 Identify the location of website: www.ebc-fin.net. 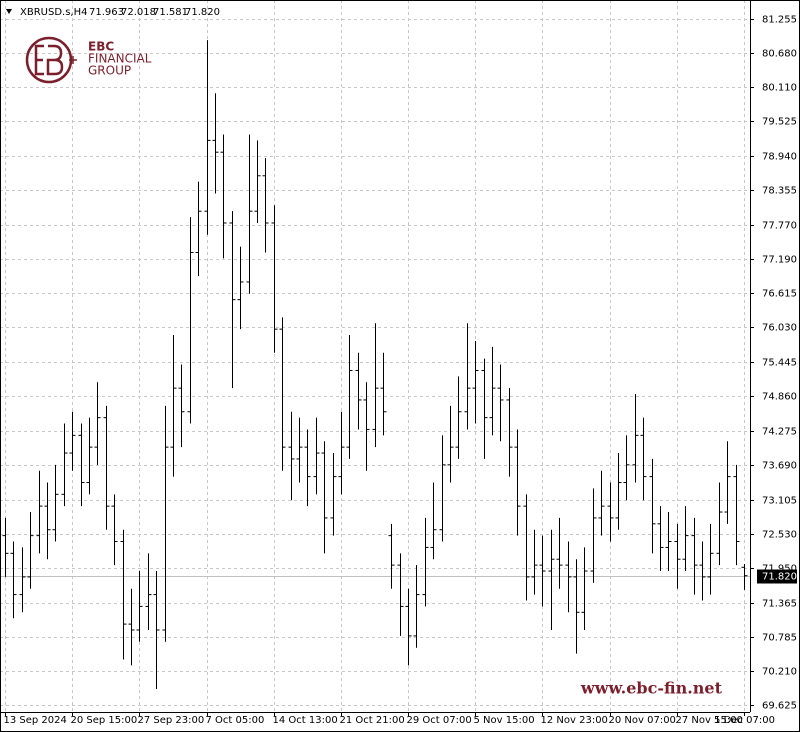
(651, 688).